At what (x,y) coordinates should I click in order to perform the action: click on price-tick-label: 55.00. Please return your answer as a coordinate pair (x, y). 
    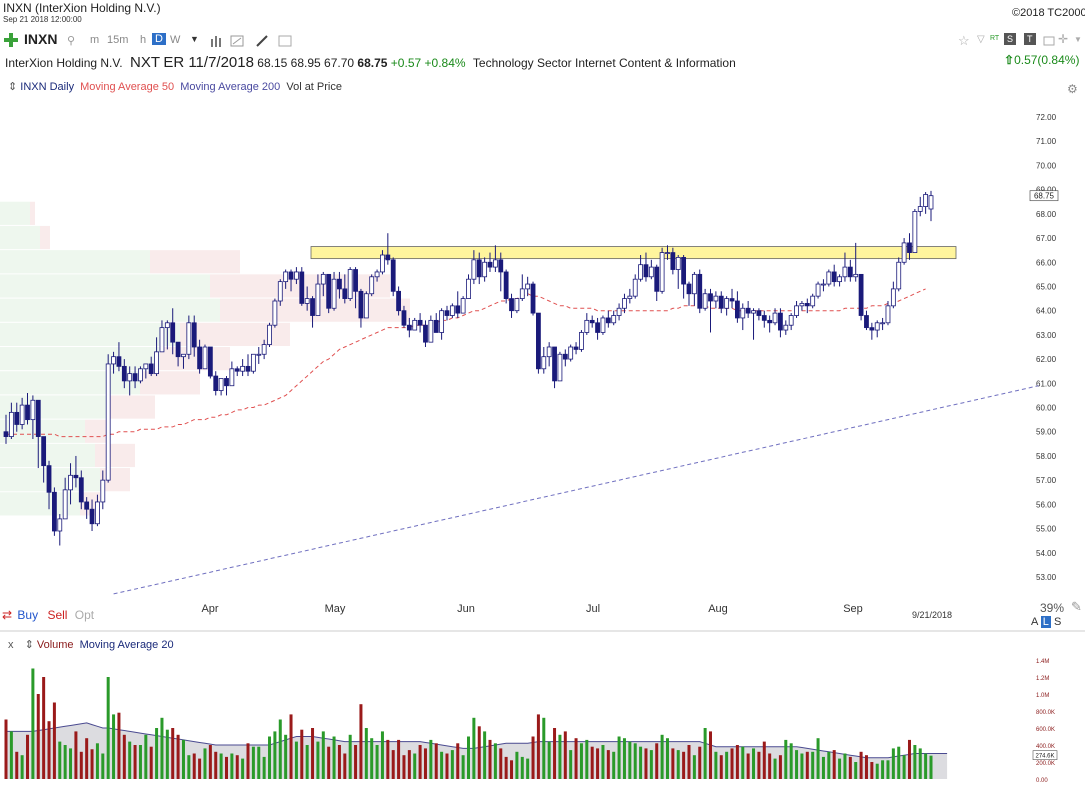
    Looking at the image, I should click on (1046, 529).